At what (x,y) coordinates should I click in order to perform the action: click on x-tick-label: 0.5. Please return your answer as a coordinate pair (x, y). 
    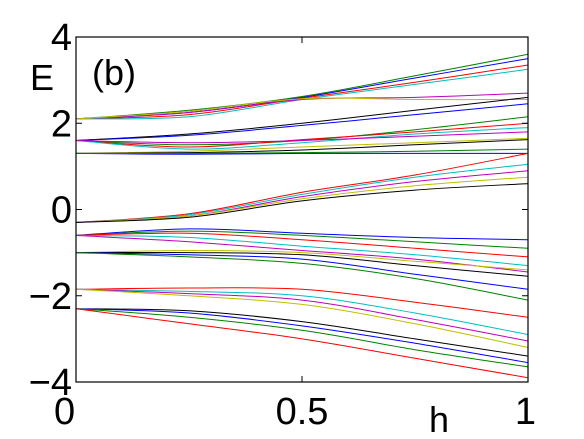
    Looking at the image, I should click on (302, 412).